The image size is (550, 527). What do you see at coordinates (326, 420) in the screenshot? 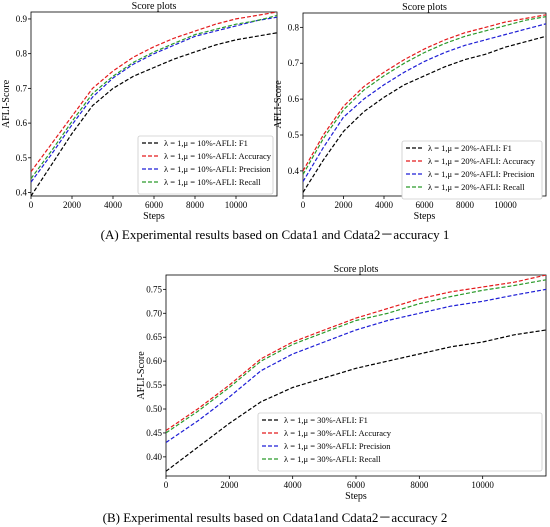
I see `legend-entry: λ = 1,μ = 30%-AFLI: F1` at bounding box center [326, 420].